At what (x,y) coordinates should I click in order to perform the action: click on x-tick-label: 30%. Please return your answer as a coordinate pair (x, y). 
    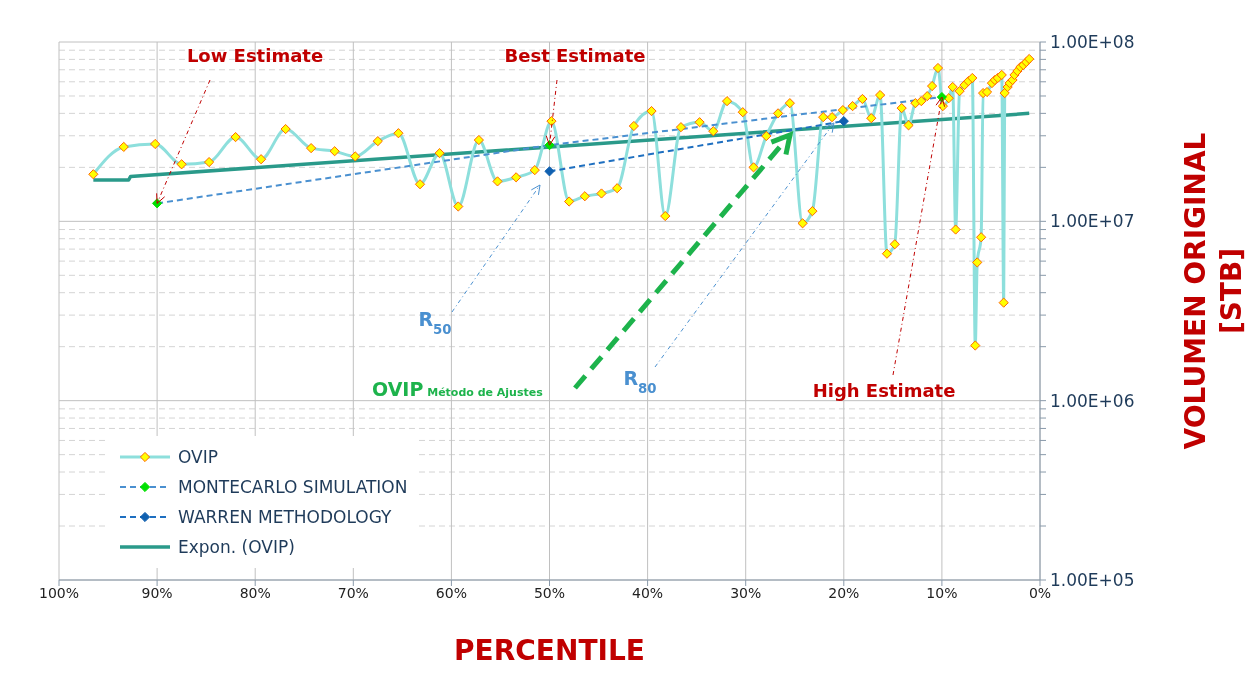
    Looking at the image, I should click on (746, 592).